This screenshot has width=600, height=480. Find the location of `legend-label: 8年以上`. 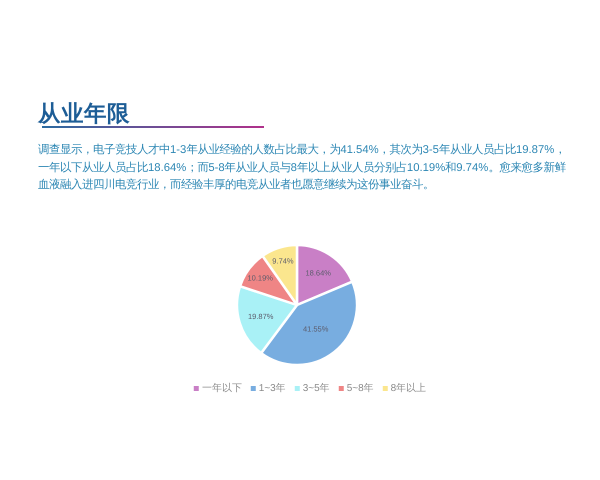

legend-label: 8年以上 is located at coordinates (408, 388).